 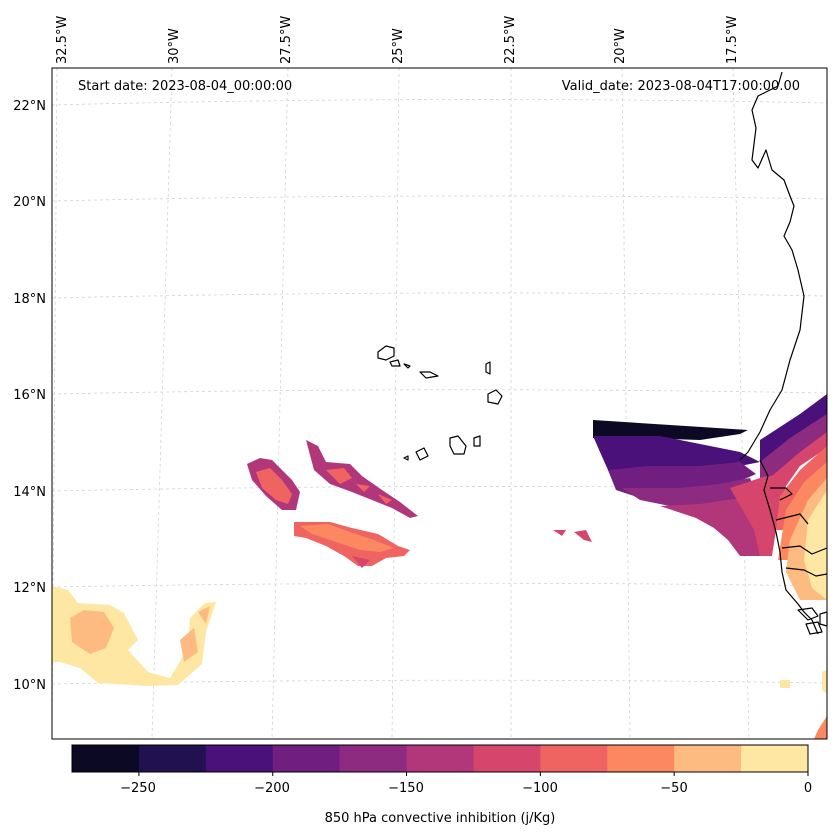 I want to click on colorbar, so click(x=440, y=760).